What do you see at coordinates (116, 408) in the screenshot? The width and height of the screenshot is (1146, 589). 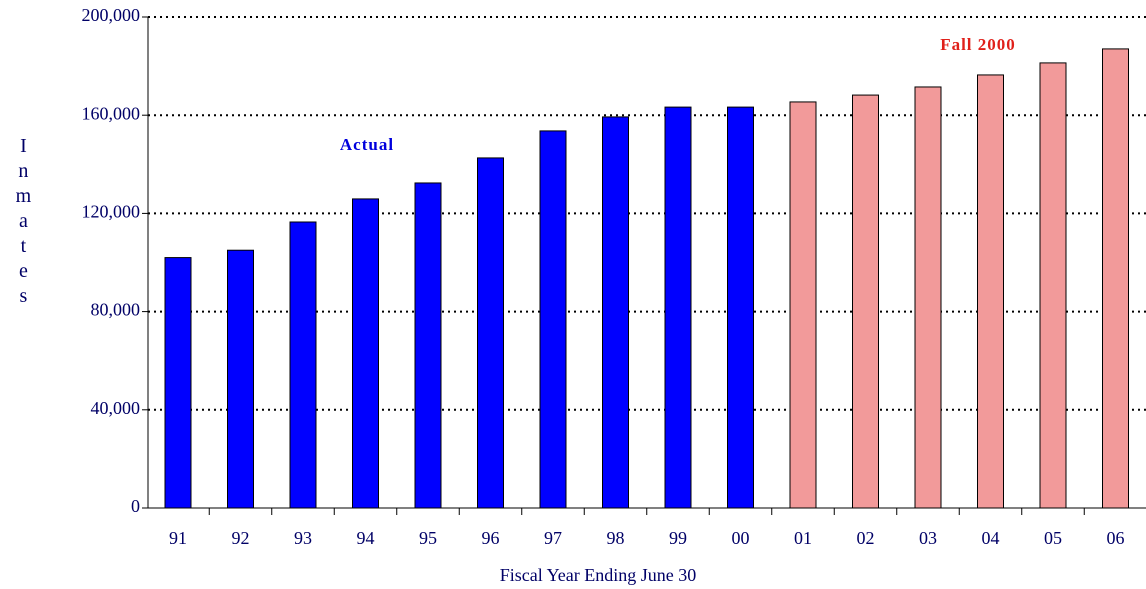 I see `y-tick-label: 40,000` at bounding box center [116, 408].